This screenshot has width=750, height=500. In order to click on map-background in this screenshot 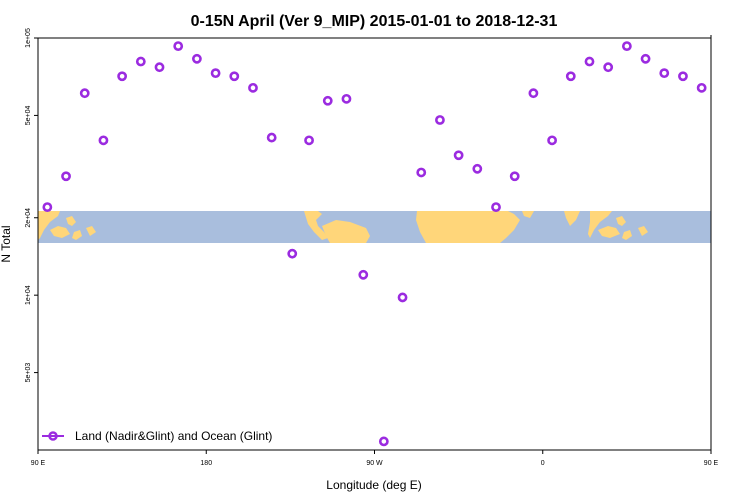, I will do `click(374, 227)`.